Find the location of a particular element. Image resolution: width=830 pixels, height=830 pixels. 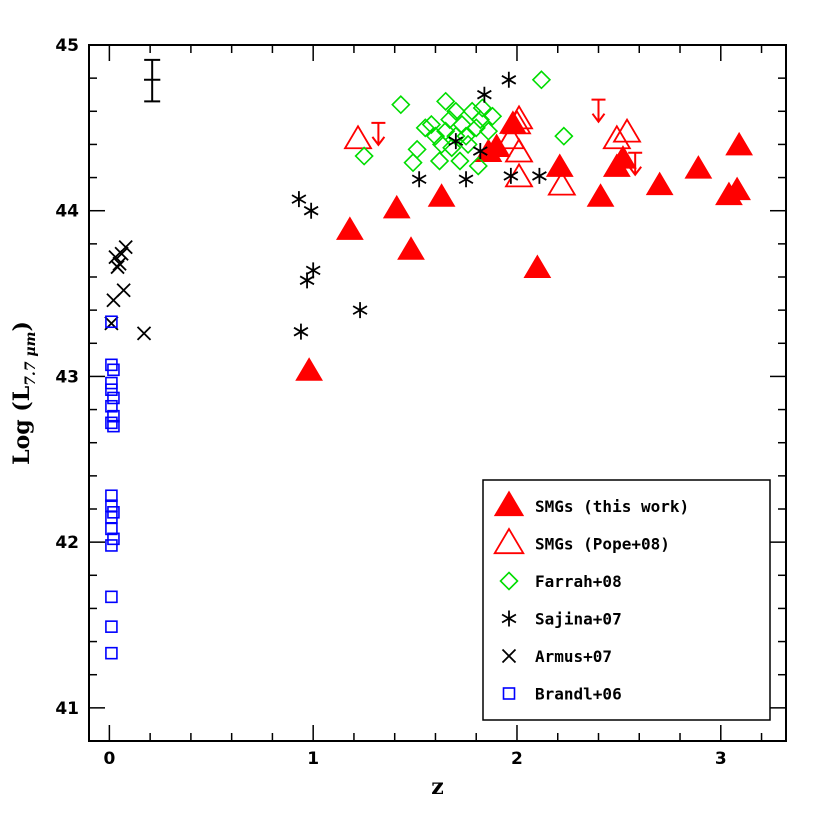

x-tick-label: 0 is located at coordinates (109, 759).